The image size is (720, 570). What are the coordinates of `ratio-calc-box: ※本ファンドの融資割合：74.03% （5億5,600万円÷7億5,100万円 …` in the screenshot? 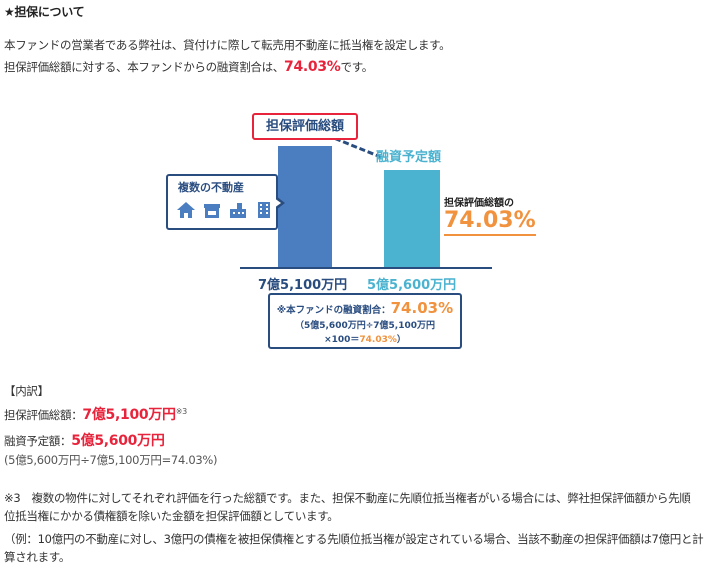 It's located at (366, 322).